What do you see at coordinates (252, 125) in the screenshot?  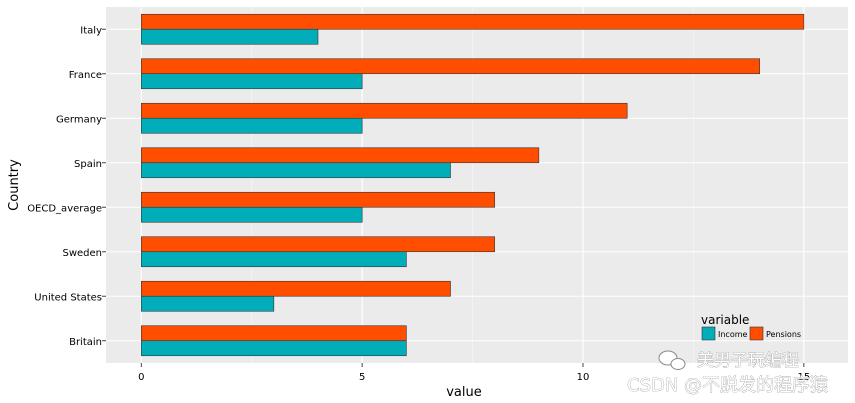 I see `bar-income-germany` at bounding box center [252, 125].